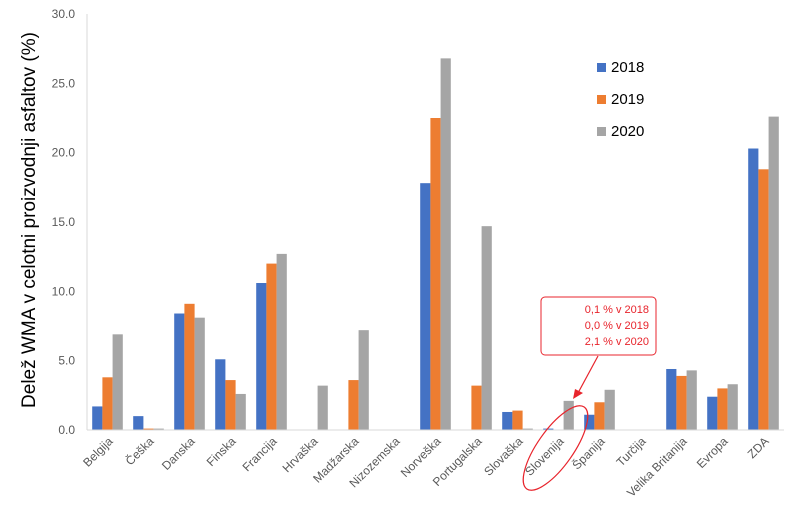 The width and height of the screenshot is (800, 526). Describe the element at coordinates (66, 361) in the screenshot. I see `y-tick-label: 5.0` at that location.